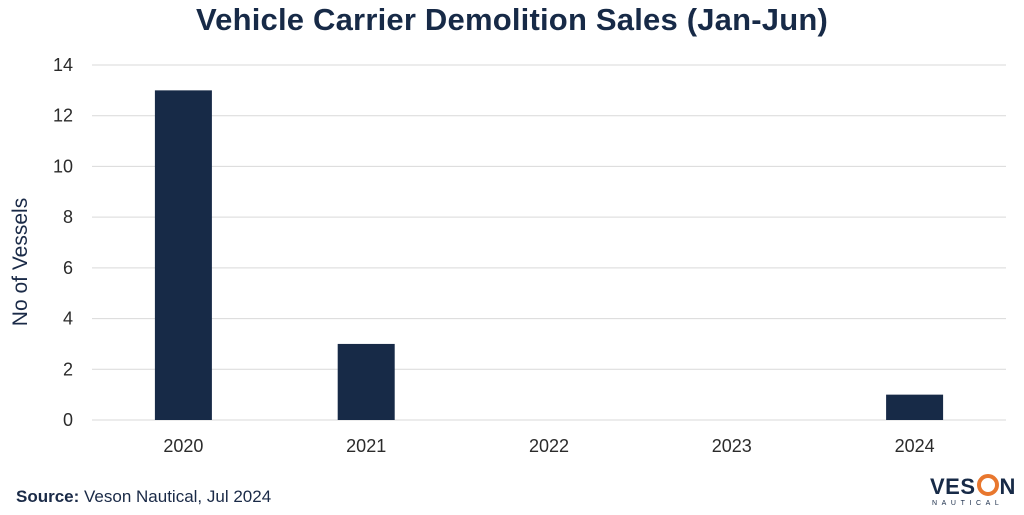  Describe the element at coordinates (183, 255) in the screenshot. I see `bar-2020` at that location.